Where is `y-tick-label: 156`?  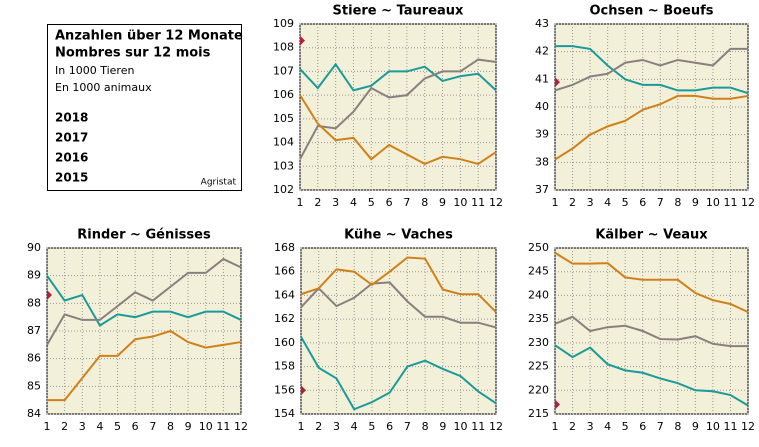
y-tick-label: 156 is located at coordinates (284, 389).